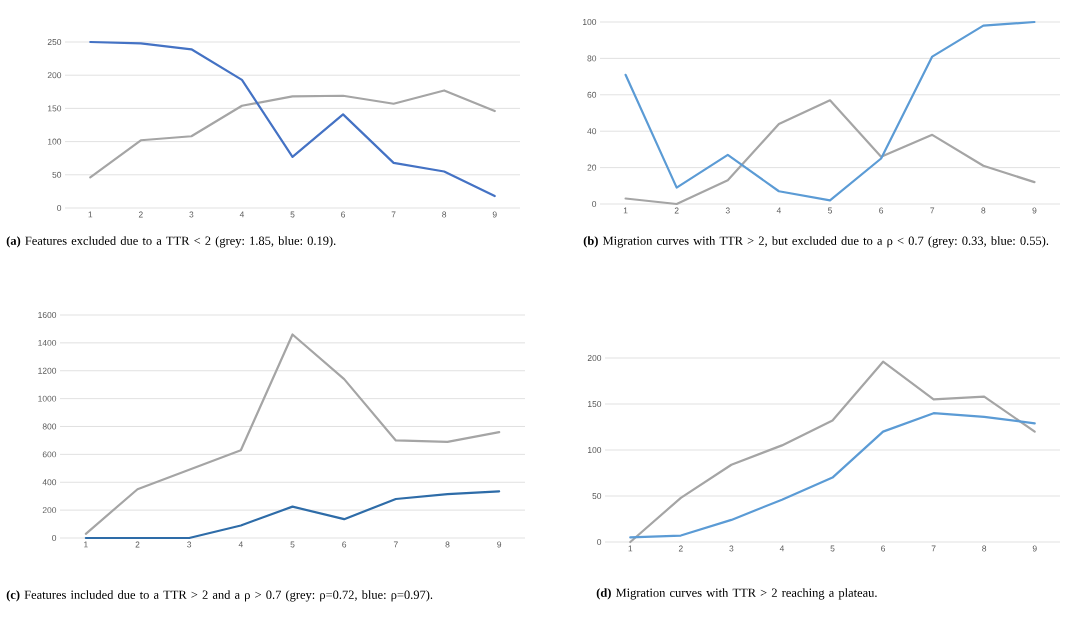  I want to click on y-tick-label: 1000, so click(47, 398).